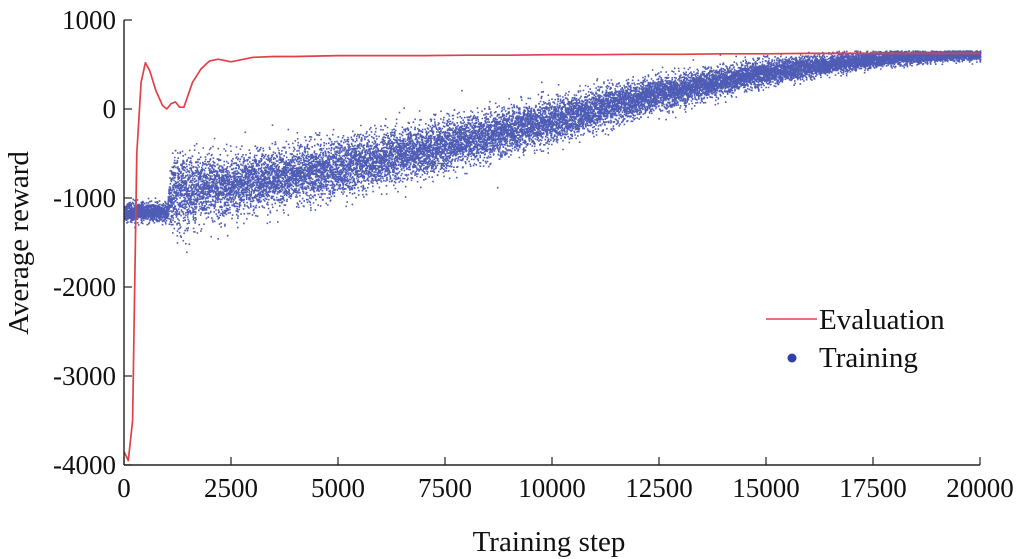 This screenshot has width=1023, height=559. Describe the element at coordinates (124, 488) in the screenshot. I see `x-tick-label: 0` at that location.